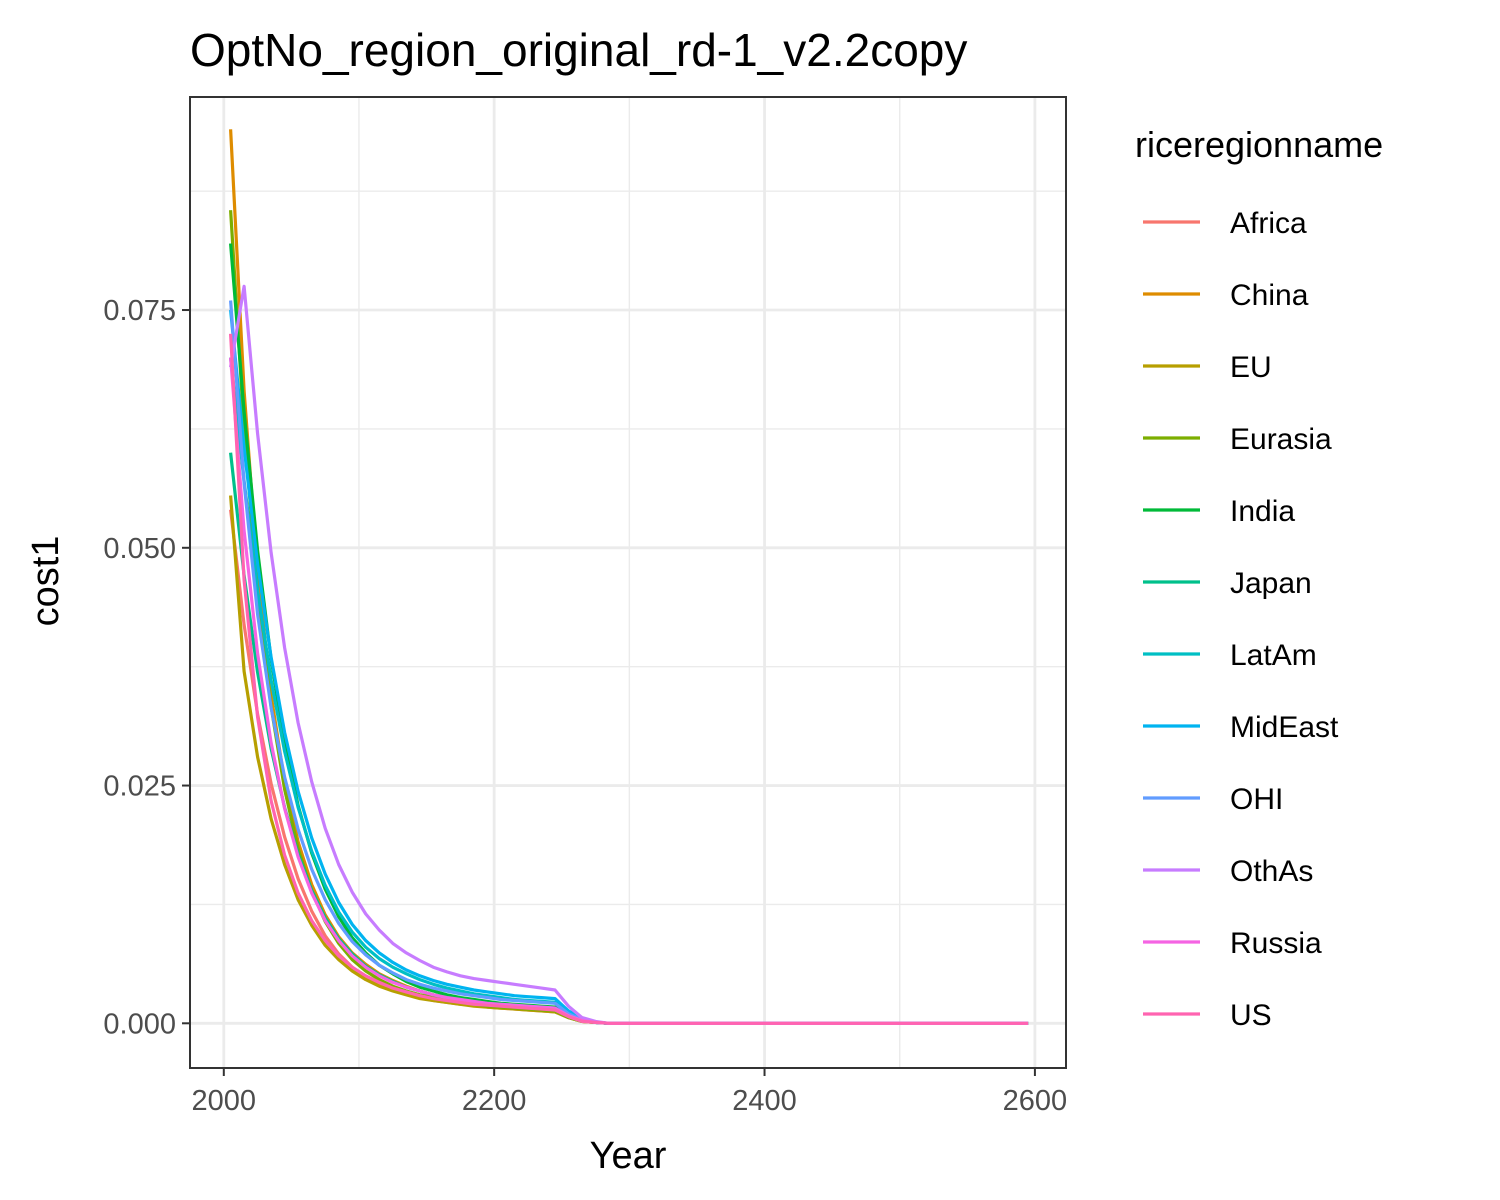 This screenshot has width=1500, height=1200. What do you see at coordinates (224, 1101) in the screenshot?
I see `x-tick-label: 2000` at bounding box center [224, 1101].